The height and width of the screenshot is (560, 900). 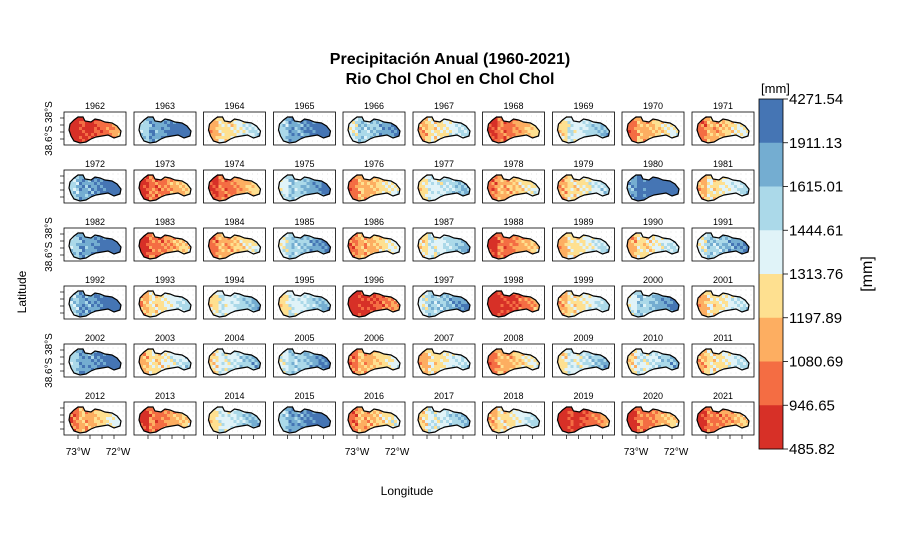 I want to click on map-panel: 1983, so click(x=165, y=239).